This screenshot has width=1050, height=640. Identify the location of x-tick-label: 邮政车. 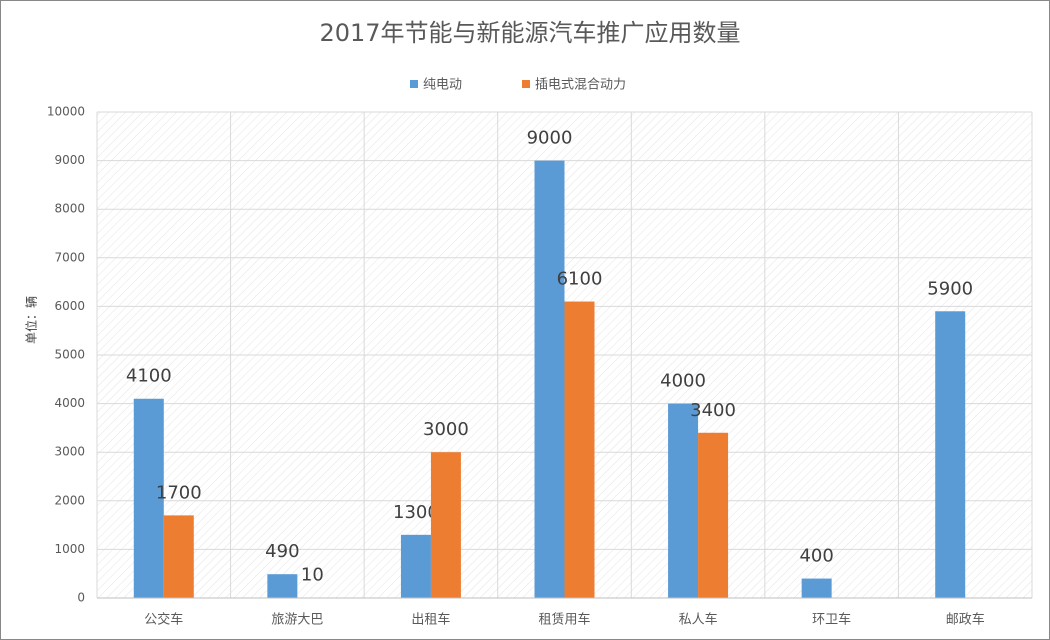
(965, 620).